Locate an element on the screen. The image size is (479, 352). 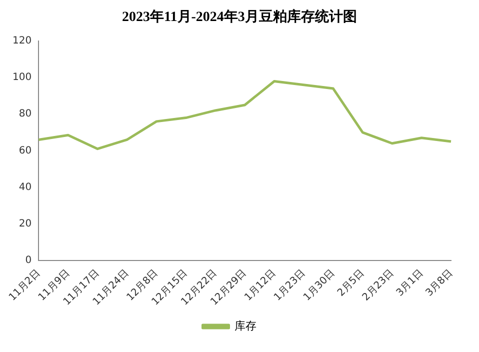
y-tick-label: 60 is located at coordinates (25, 150).